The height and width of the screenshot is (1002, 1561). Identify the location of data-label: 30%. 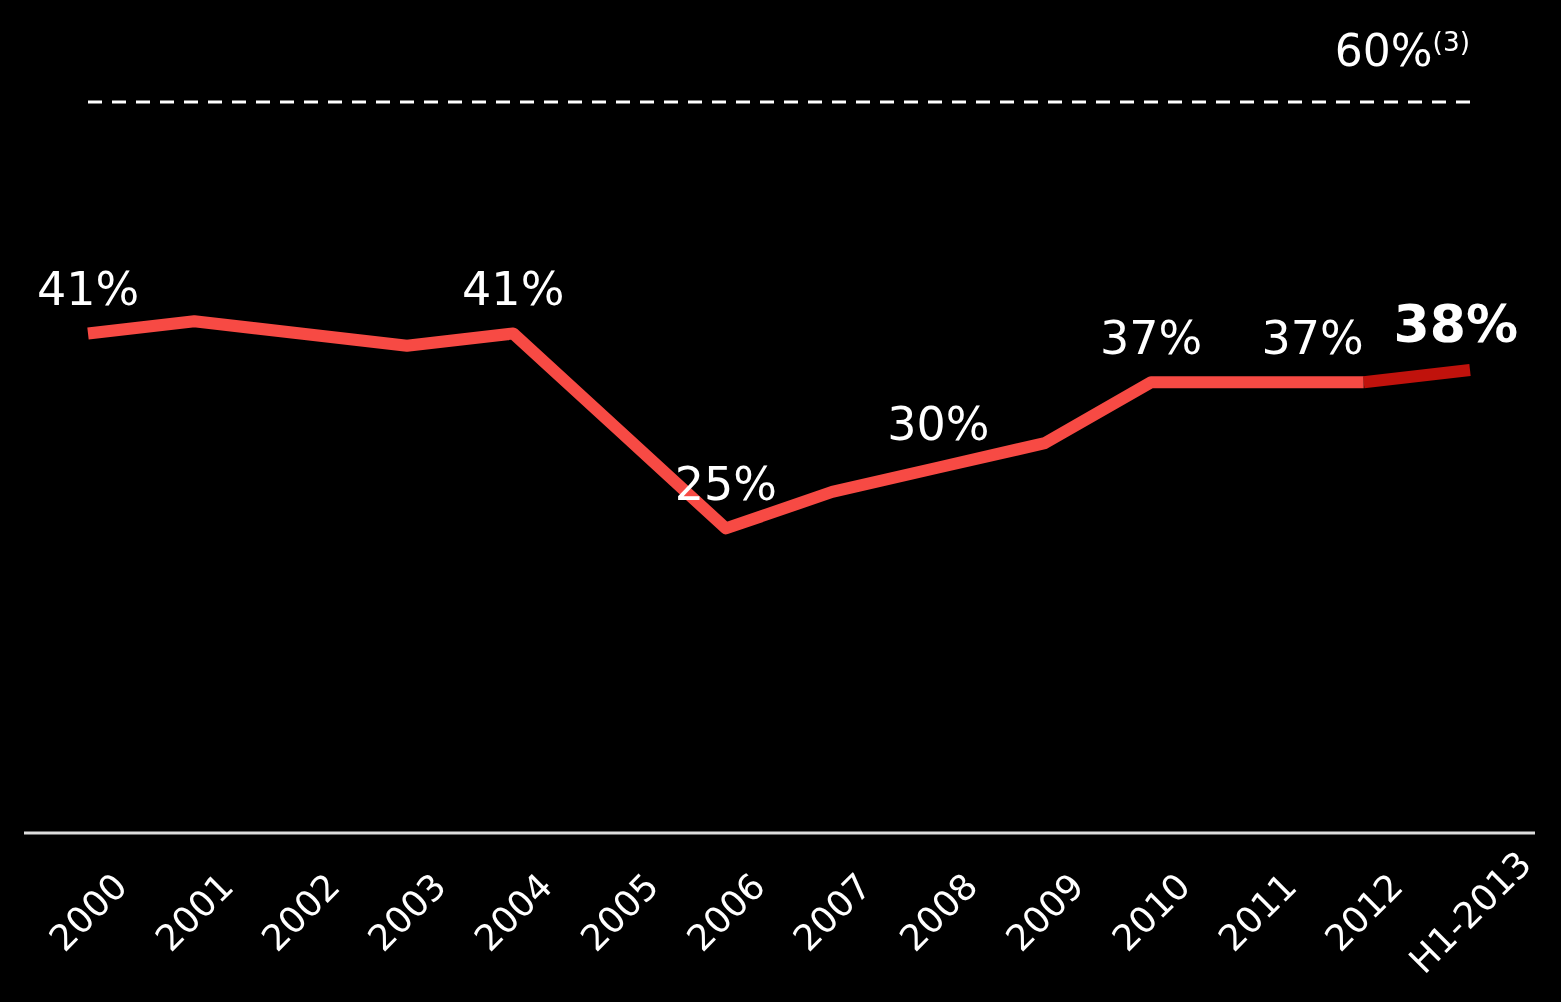
(938, 423).